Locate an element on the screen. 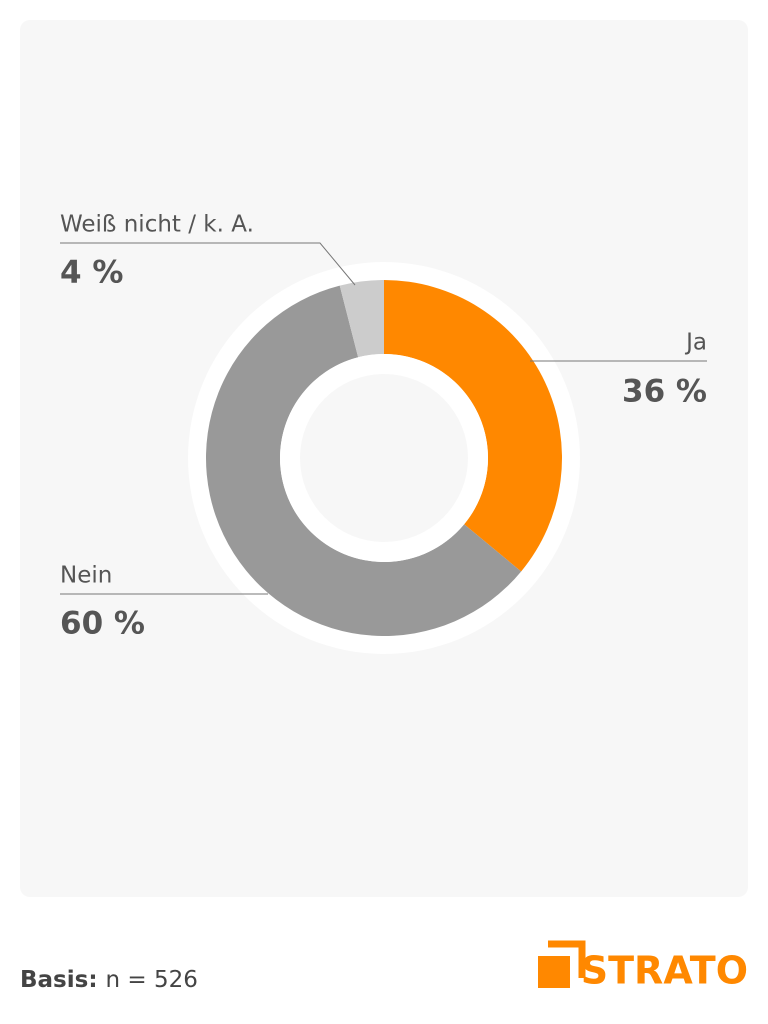  logo-square is located at coordinates (554, 972).